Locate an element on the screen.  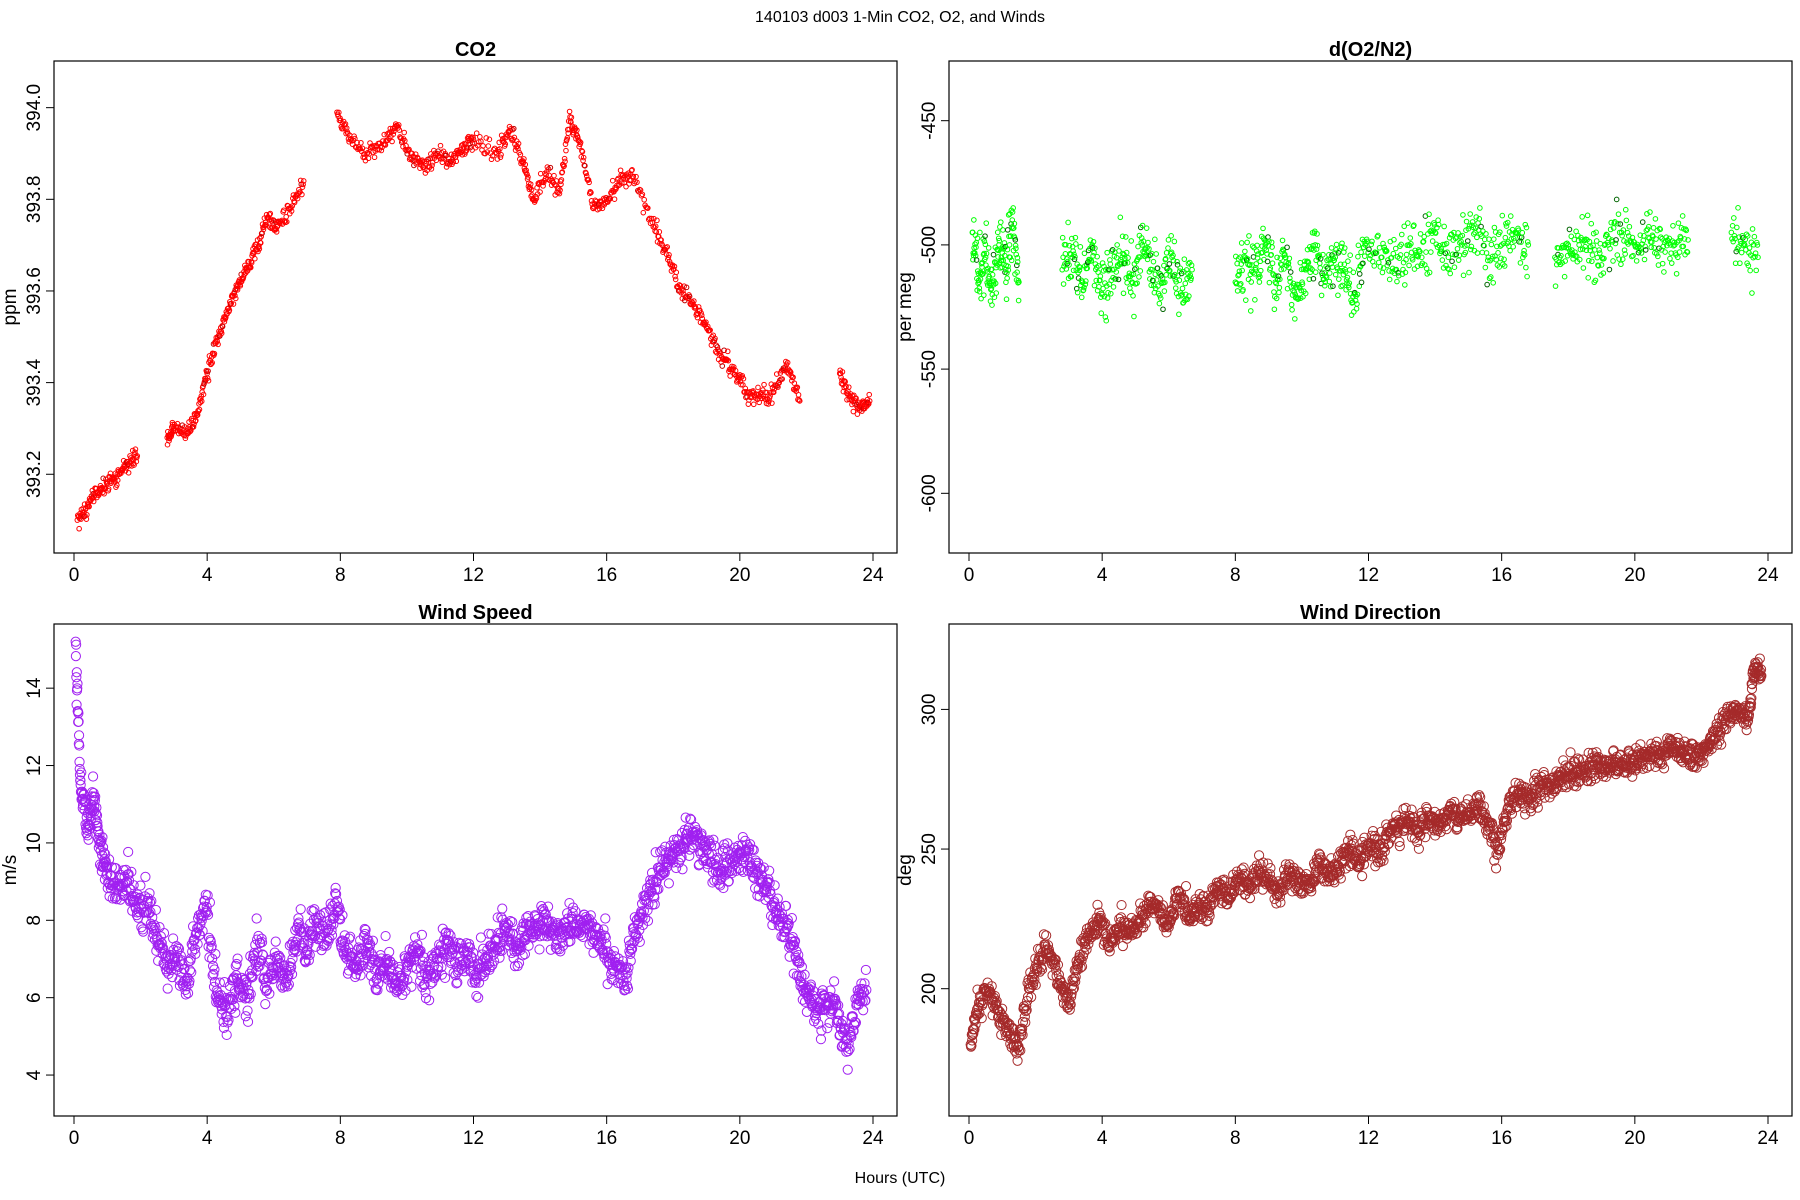
x-tick-label: 16 is located at coordinates (606, 575).